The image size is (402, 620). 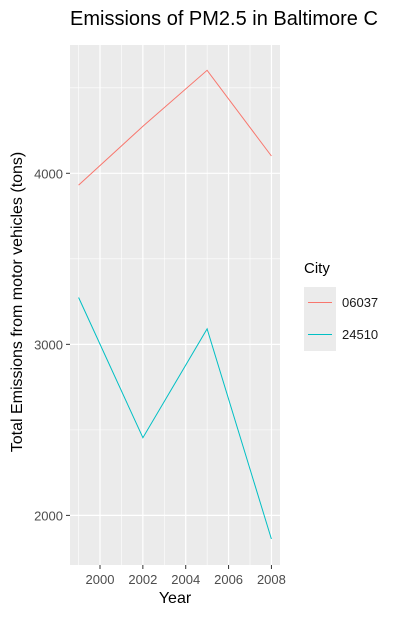 What do you see at coordinates (48, 515) in the screenshot?
I see `y-tick-label: 2000` at bounding box center [48, 515].